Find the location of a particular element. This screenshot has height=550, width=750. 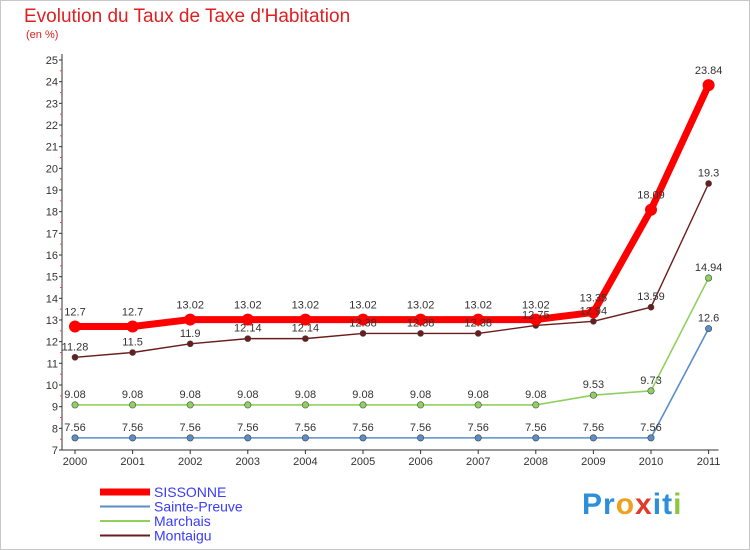

x-tick-label: 2001 is located at coordinates (132, 462).